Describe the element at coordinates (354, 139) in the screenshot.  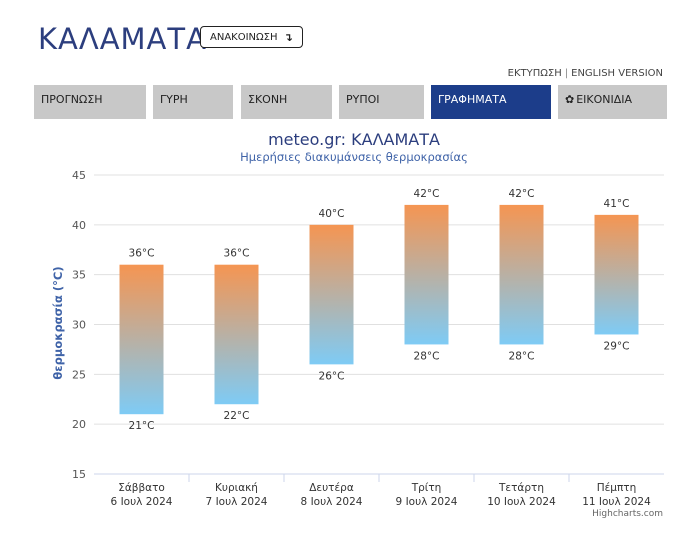
I see `chart-title: meteo.gr: ΚΑΛΑΜΑΤΑ` at that location.